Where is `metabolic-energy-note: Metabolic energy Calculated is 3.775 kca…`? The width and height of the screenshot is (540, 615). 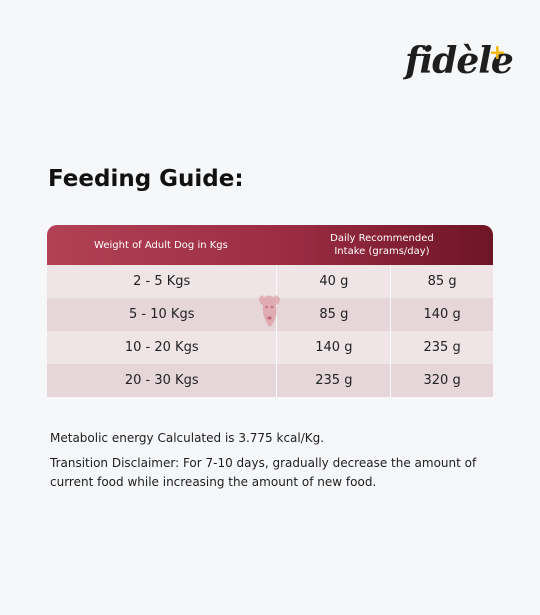
metabolic-energy-note: Metabolic energy Calculated is 3.775 kca… is located at coordinates (187, 438).